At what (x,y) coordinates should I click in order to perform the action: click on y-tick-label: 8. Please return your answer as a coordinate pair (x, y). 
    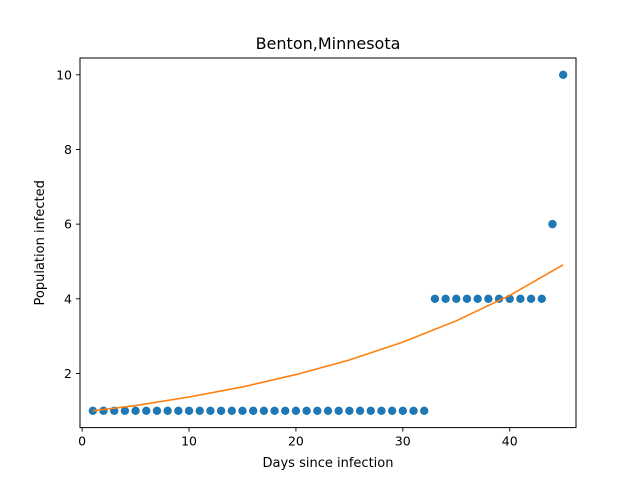
    Looking at the image, I should click on (68, 149).